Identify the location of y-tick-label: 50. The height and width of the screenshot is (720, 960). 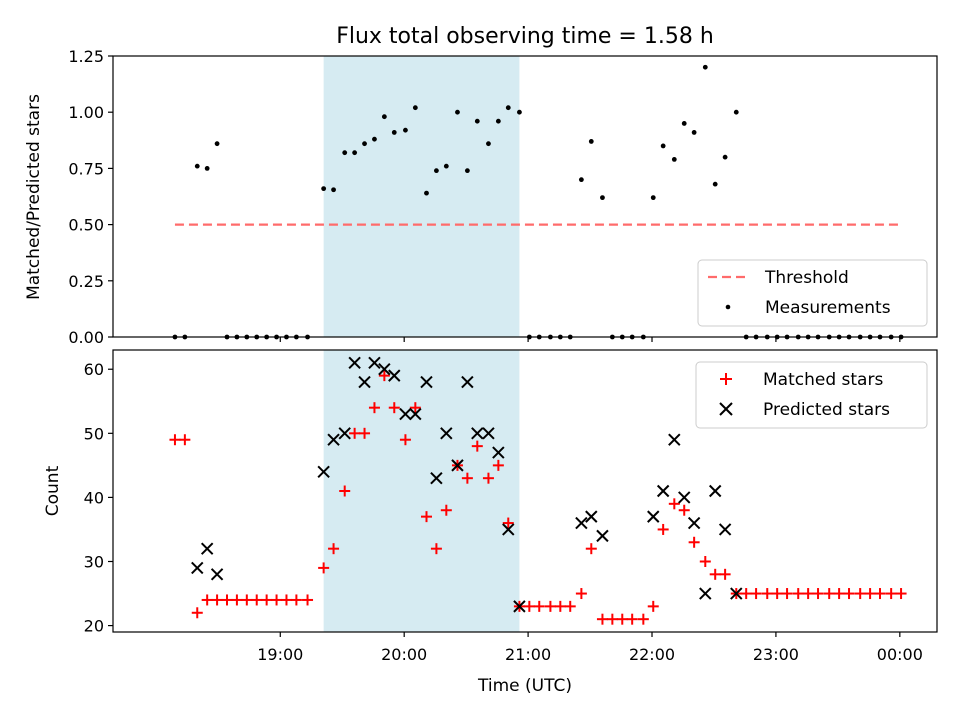
(94, 433).